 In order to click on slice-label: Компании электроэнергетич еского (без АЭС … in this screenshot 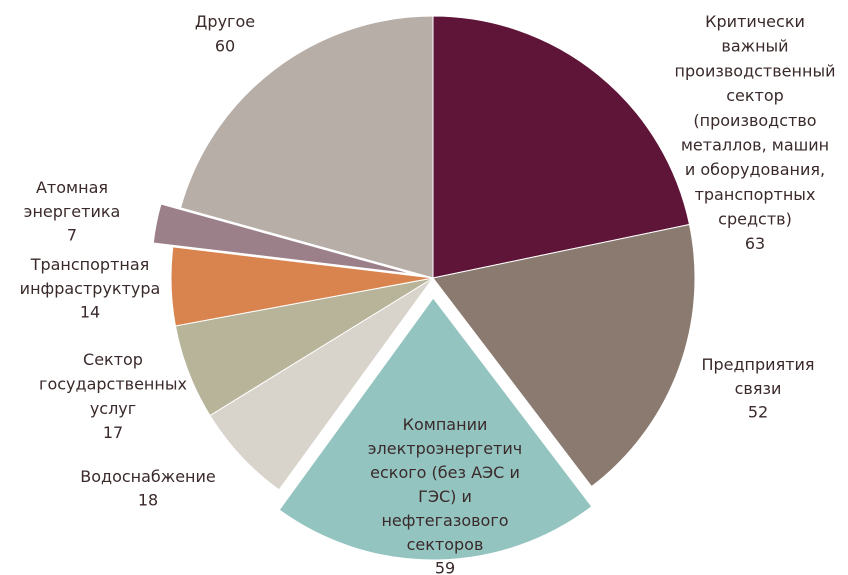, I will do `click(445, 484)`.